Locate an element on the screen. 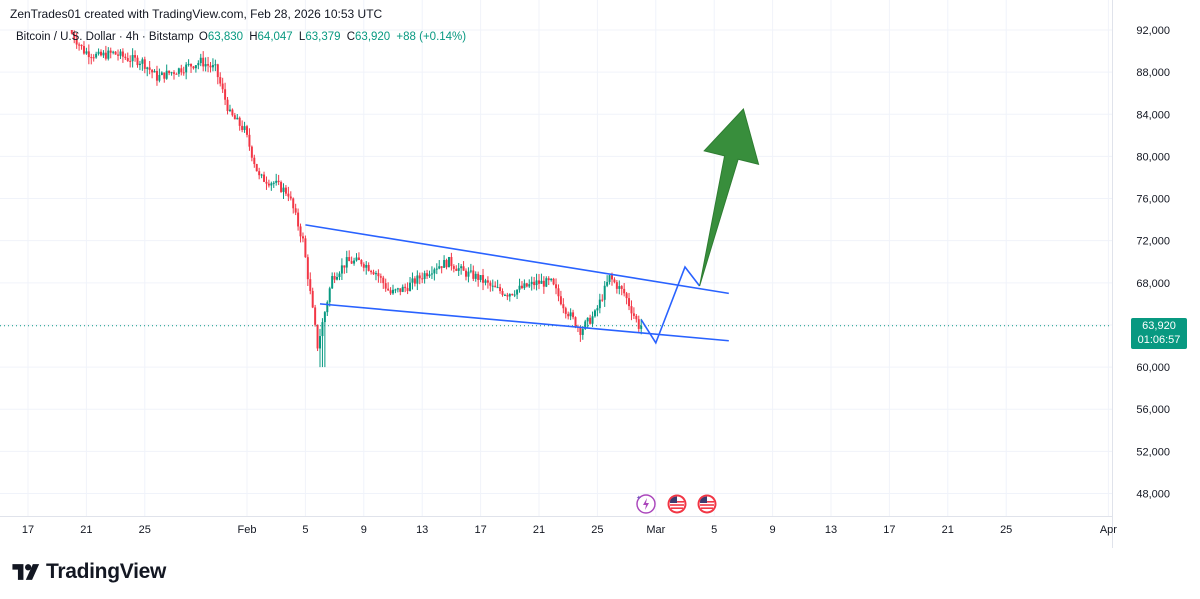  last-price-value: 63,920 is located at coordinates (1159, 326).